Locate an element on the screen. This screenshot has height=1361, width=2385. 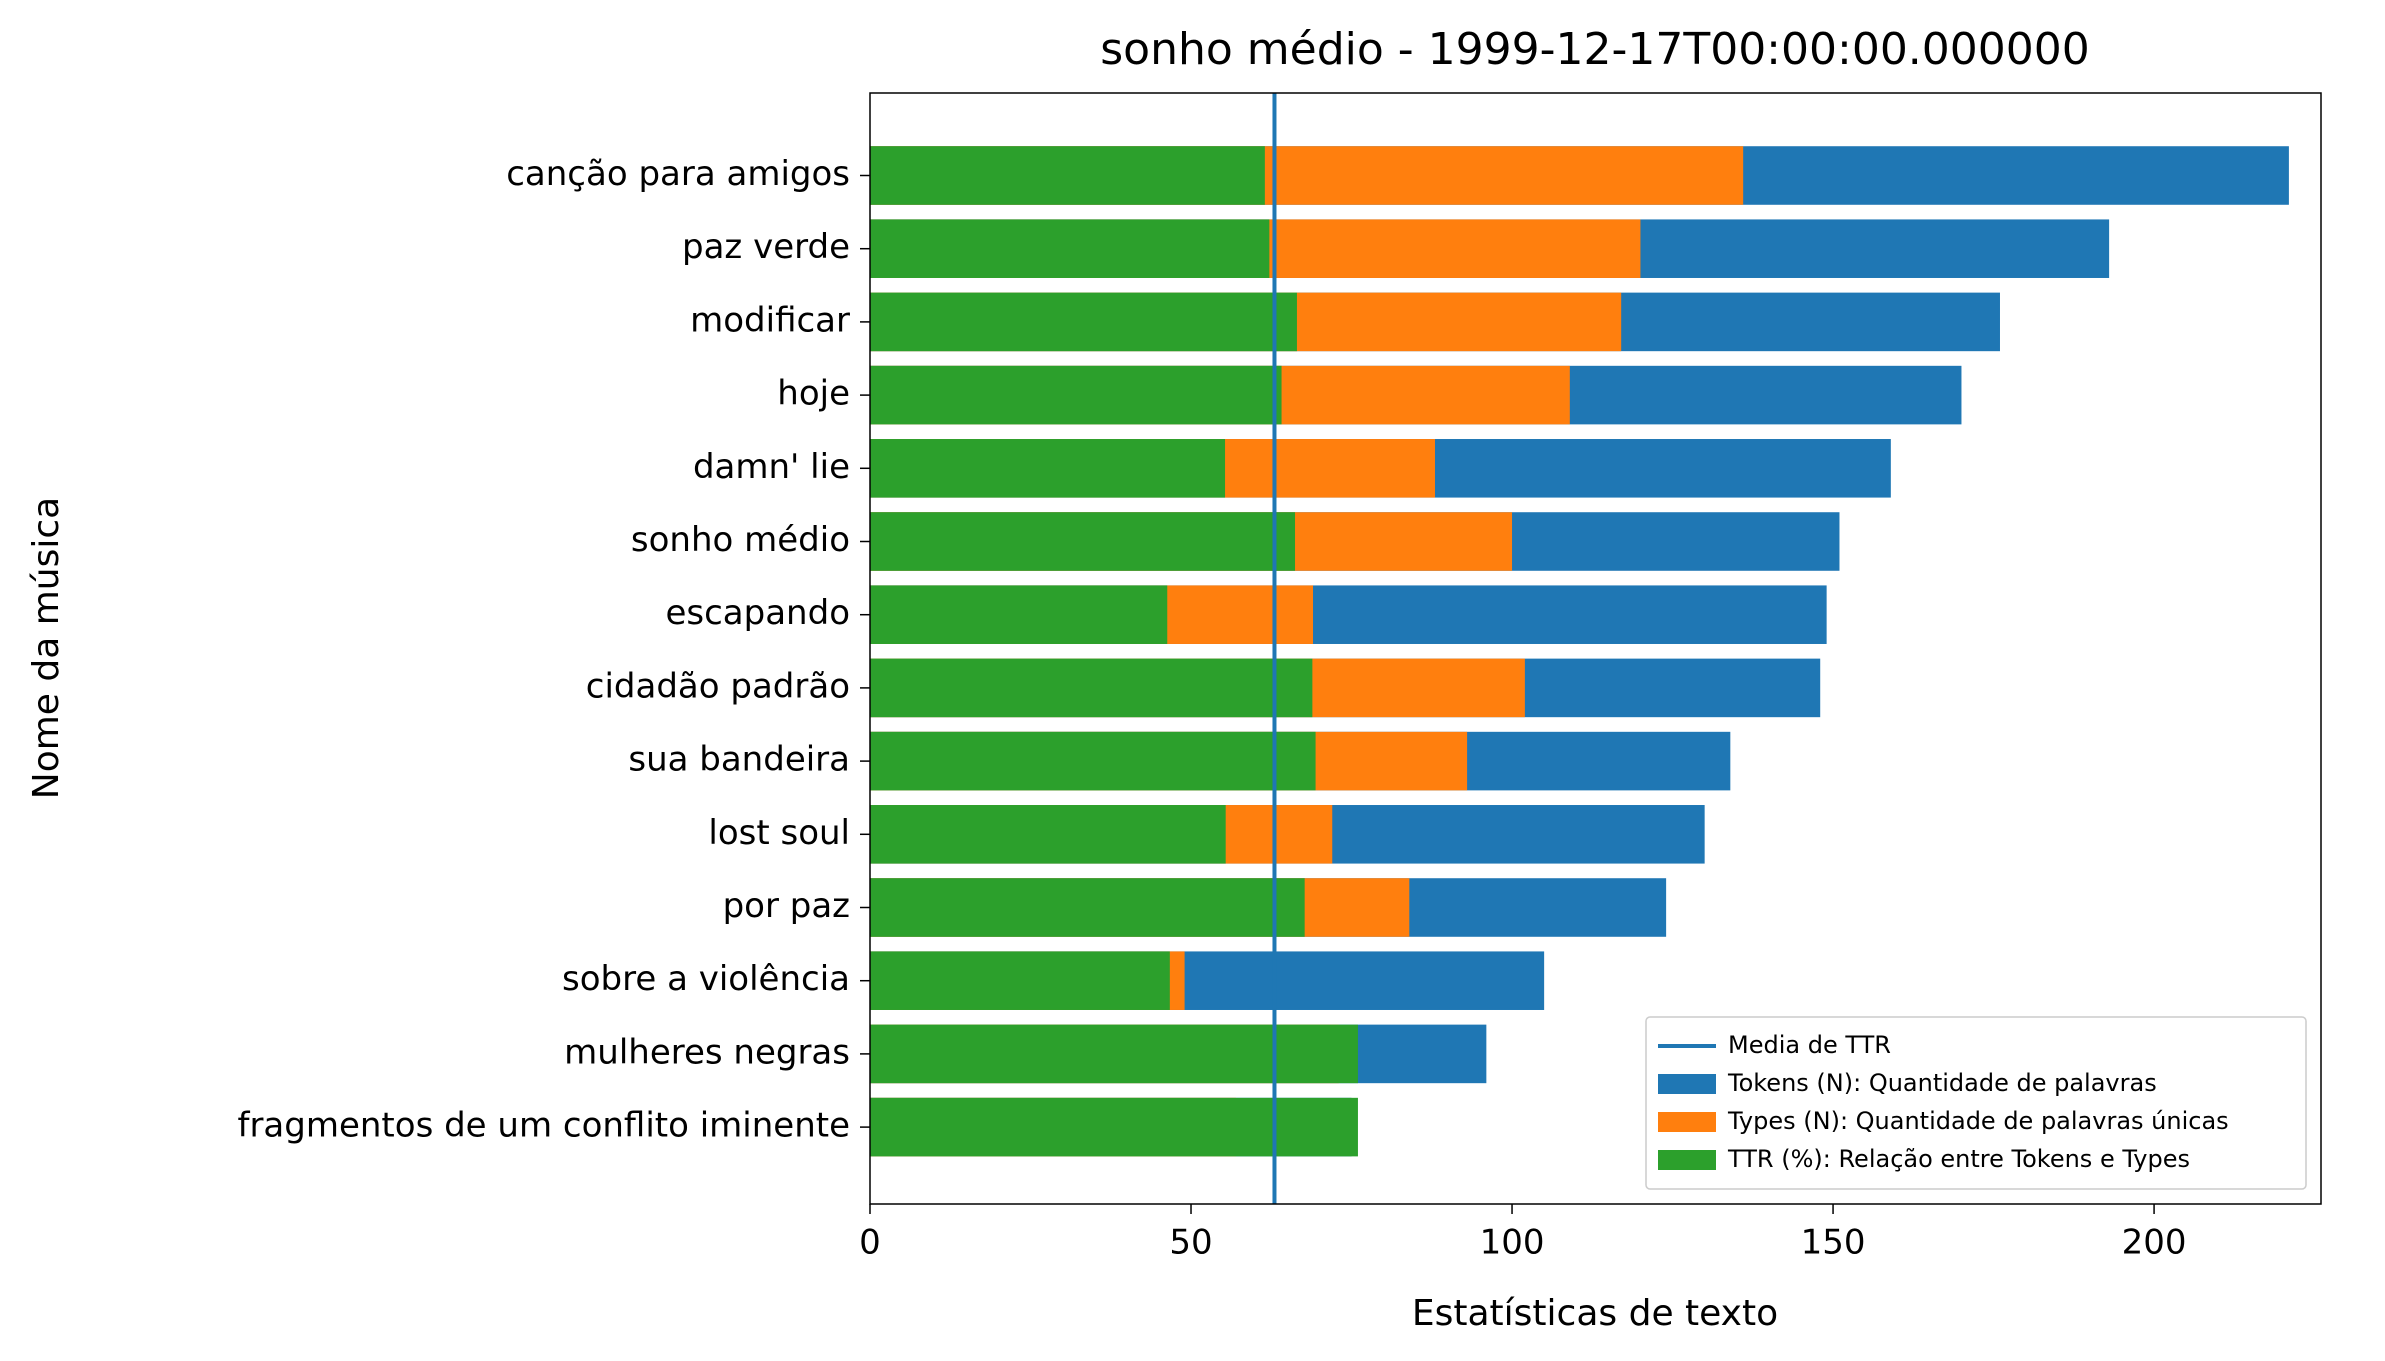
y-tick-label: canção para amigos is located at coordinates (678, 174).